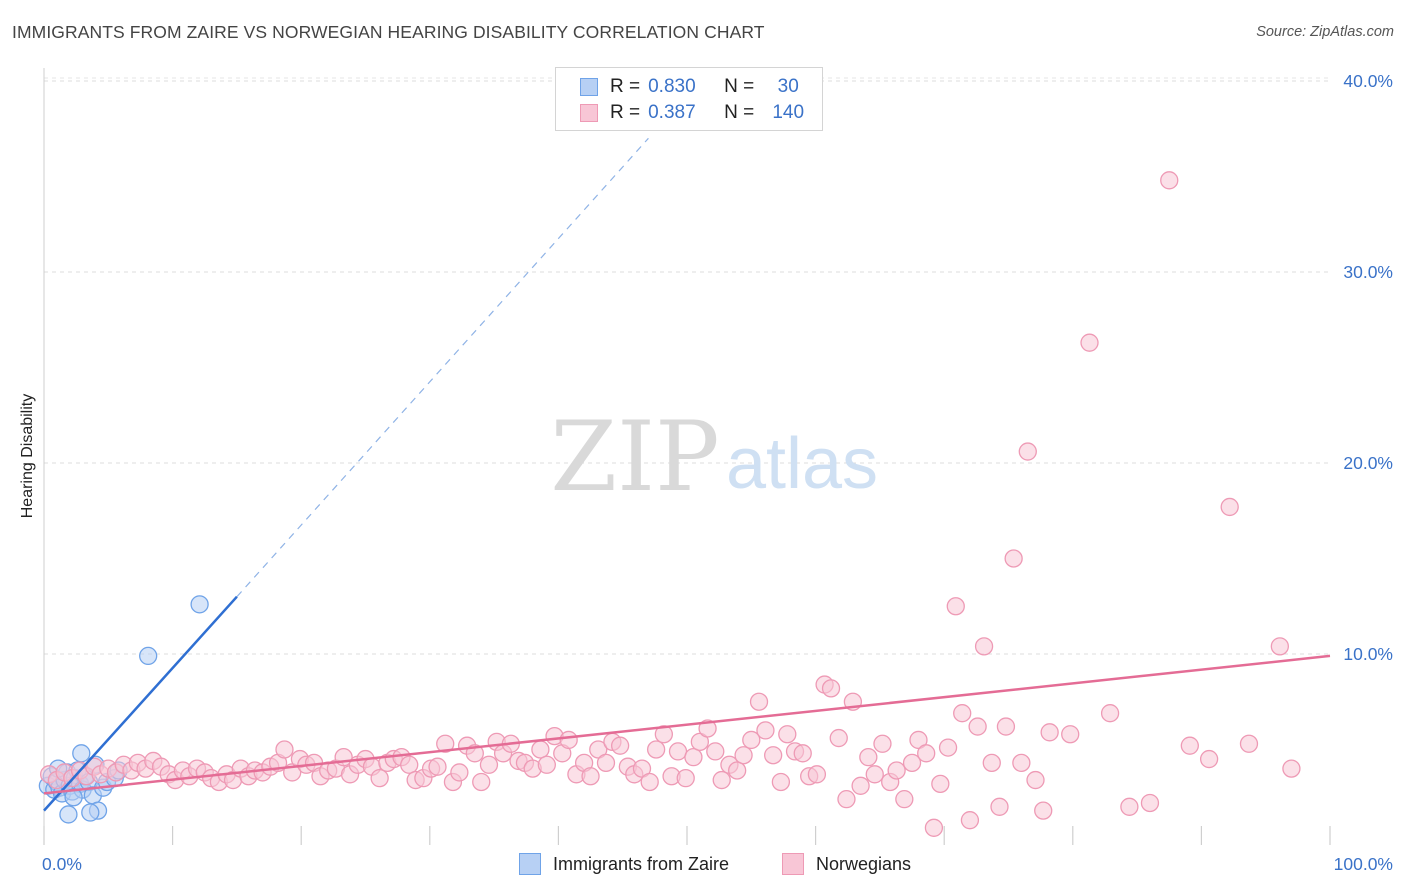 This screenshot has width=1406, height=892. I want to click on legend-n-value: 30, so click(788, 86).